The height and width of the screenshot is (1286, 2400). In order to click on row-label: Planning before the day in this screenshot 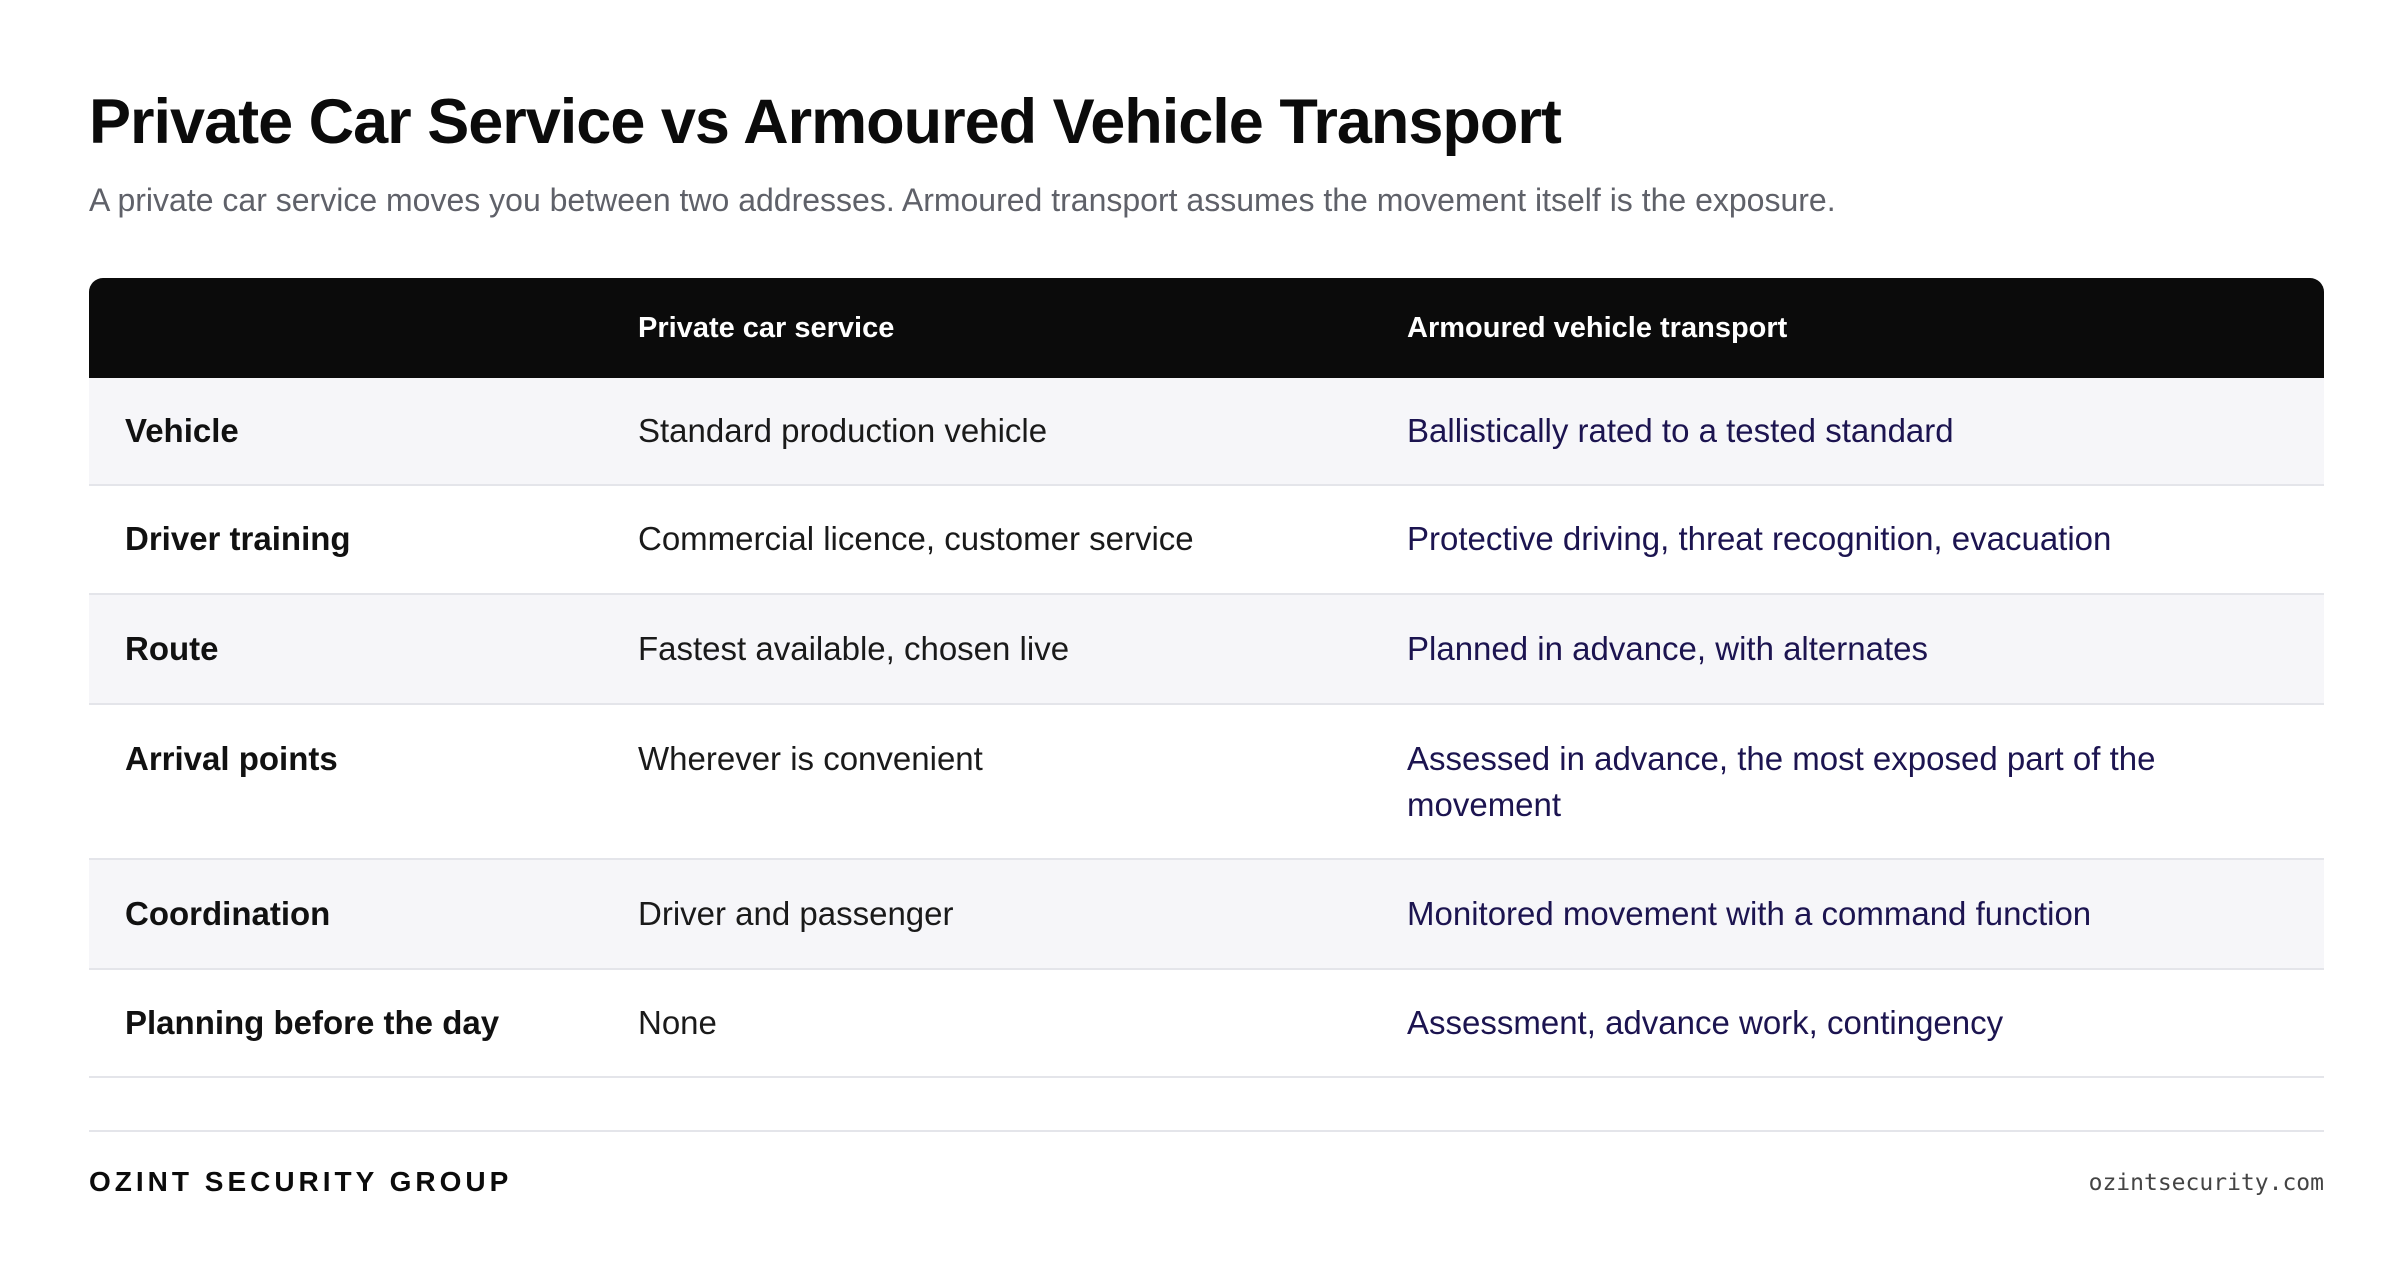, I will do `click(312, 1022)`.